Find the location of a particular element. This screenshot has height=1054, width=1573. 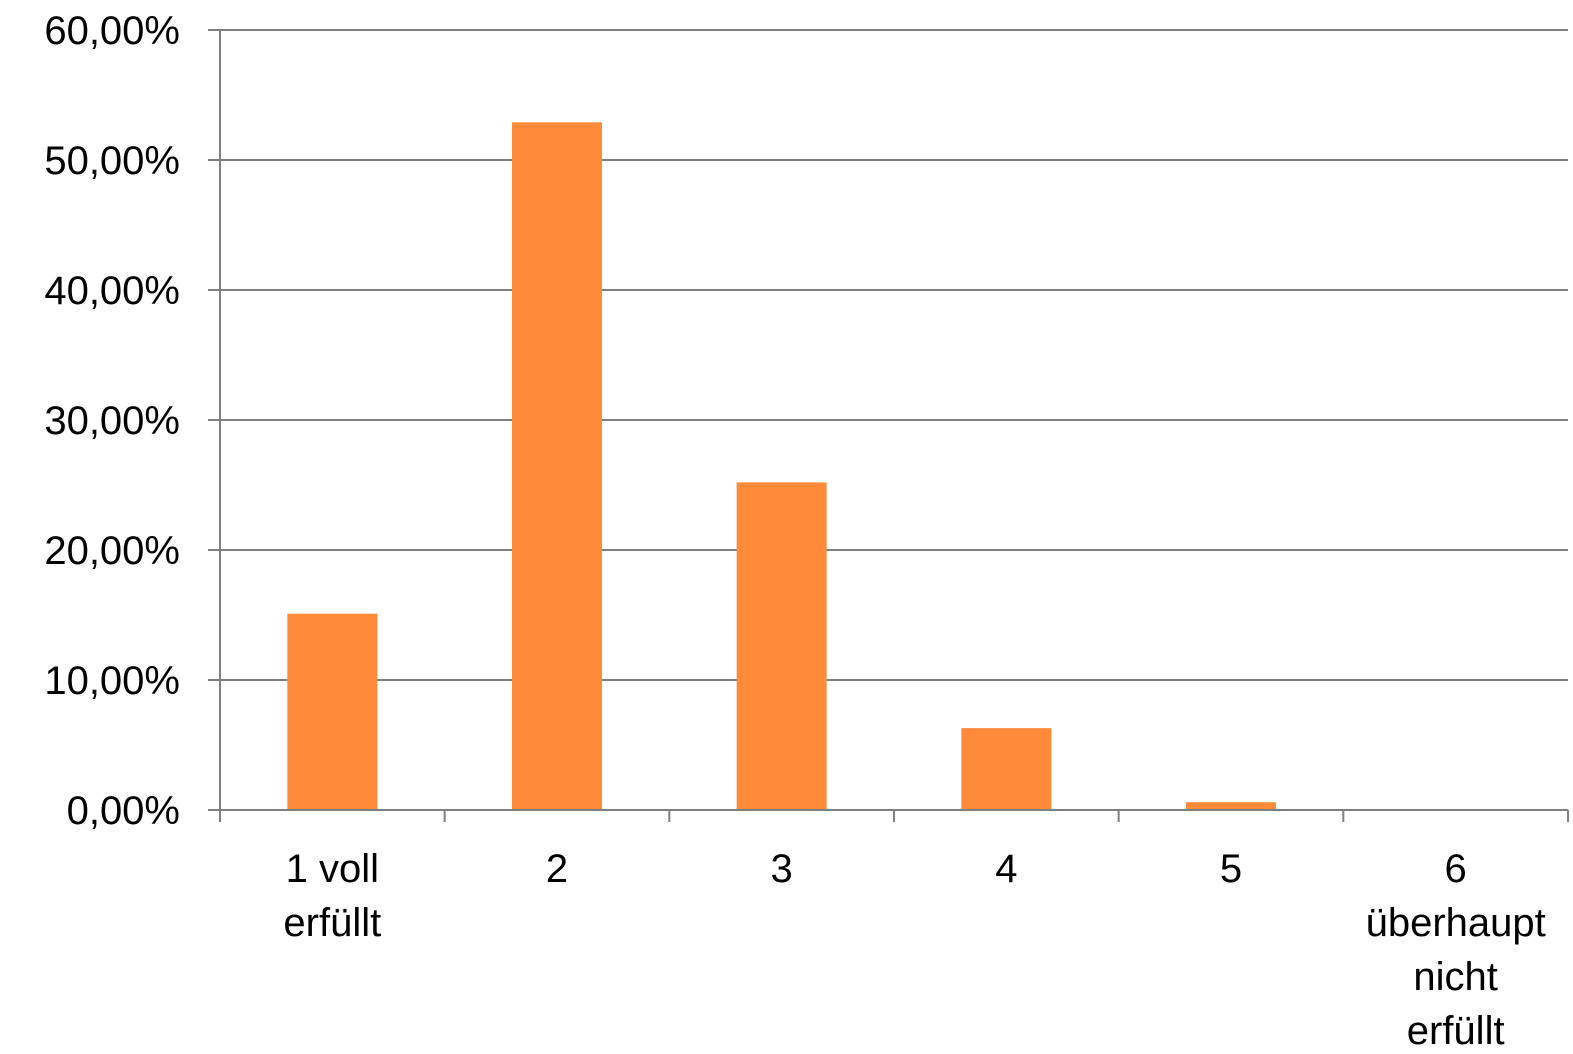

y-tick-label: 40,00% is located at coordinates (112, 291).